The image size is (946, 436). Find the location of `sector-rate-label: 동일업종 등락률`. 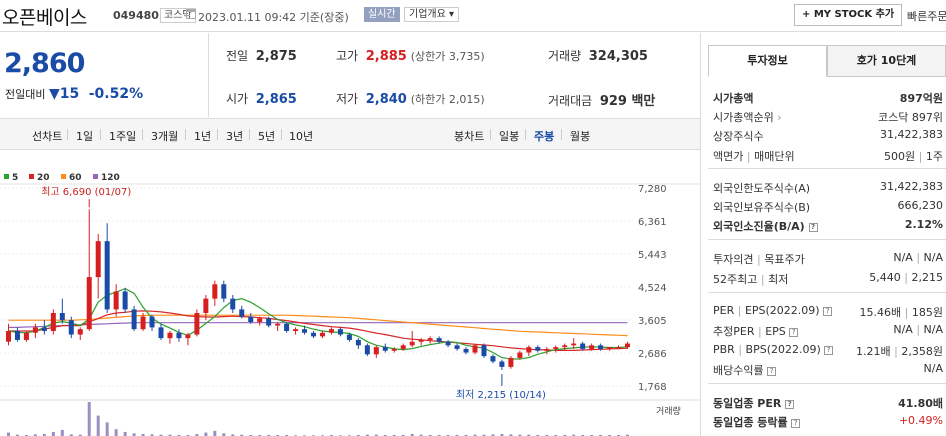

sector-rate-label: 동일업종 등락률 is located at coordinates (750, 422).